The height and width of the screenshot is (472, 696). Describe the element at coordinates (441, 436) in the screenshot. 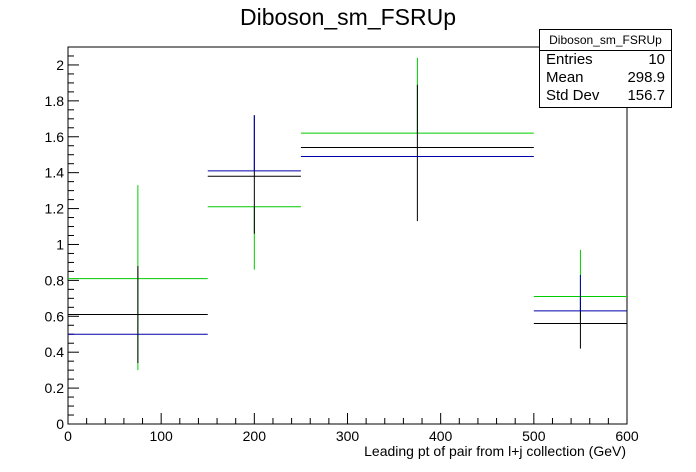

I see `x-tick-label: 400` at that location.